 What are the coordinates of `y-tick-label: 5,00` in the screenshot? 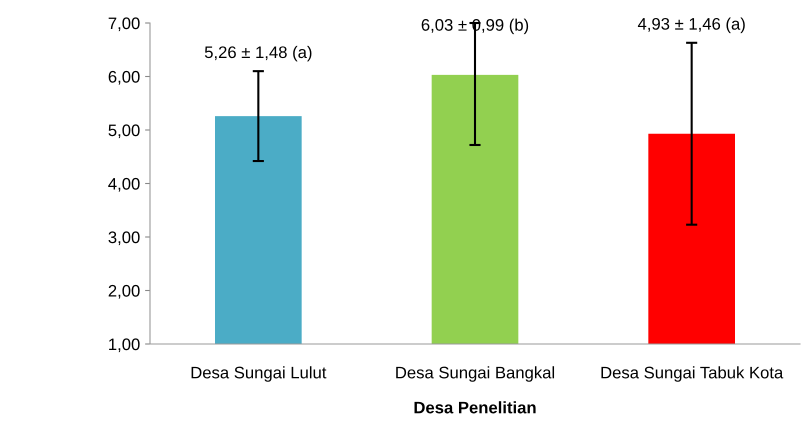 It's located at (124, 131).